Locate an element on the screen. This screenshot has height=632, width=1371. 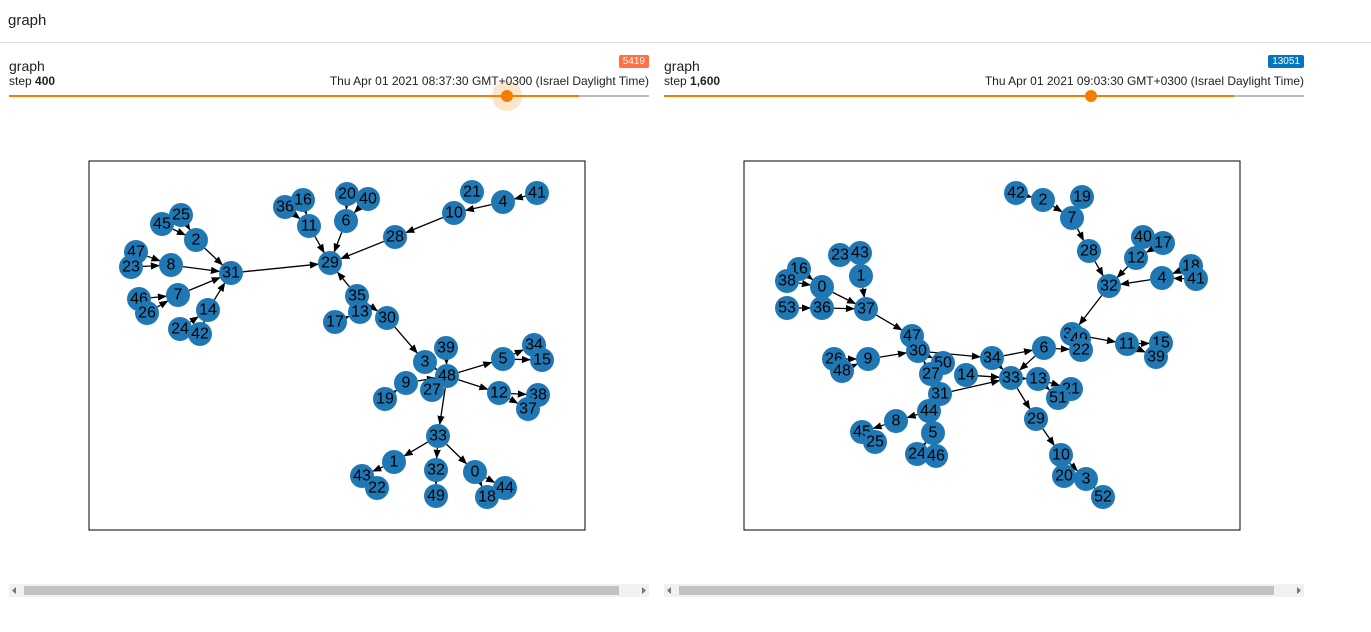
step-label: step is located at coordinates (675, 81).